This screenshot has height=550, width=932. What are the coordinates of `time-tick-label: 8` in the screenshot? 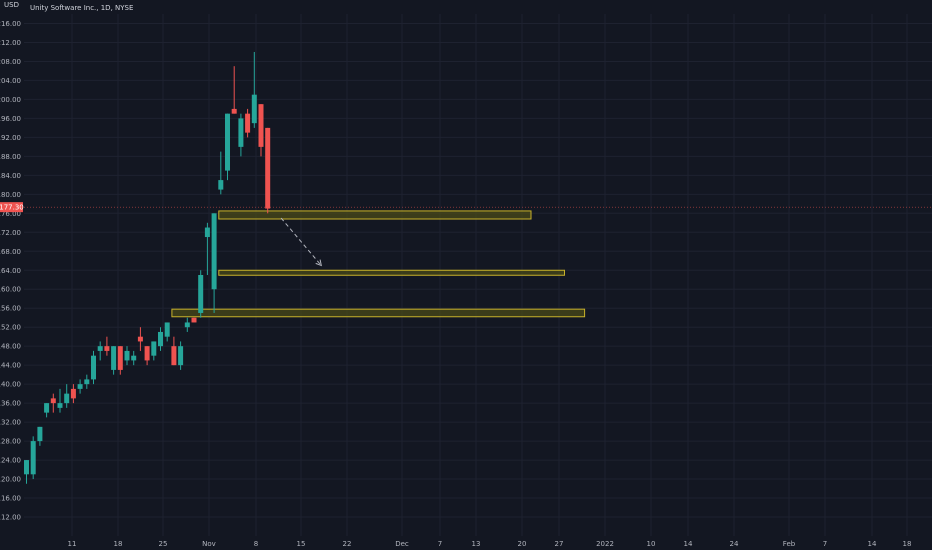 It's located at (256, 544).